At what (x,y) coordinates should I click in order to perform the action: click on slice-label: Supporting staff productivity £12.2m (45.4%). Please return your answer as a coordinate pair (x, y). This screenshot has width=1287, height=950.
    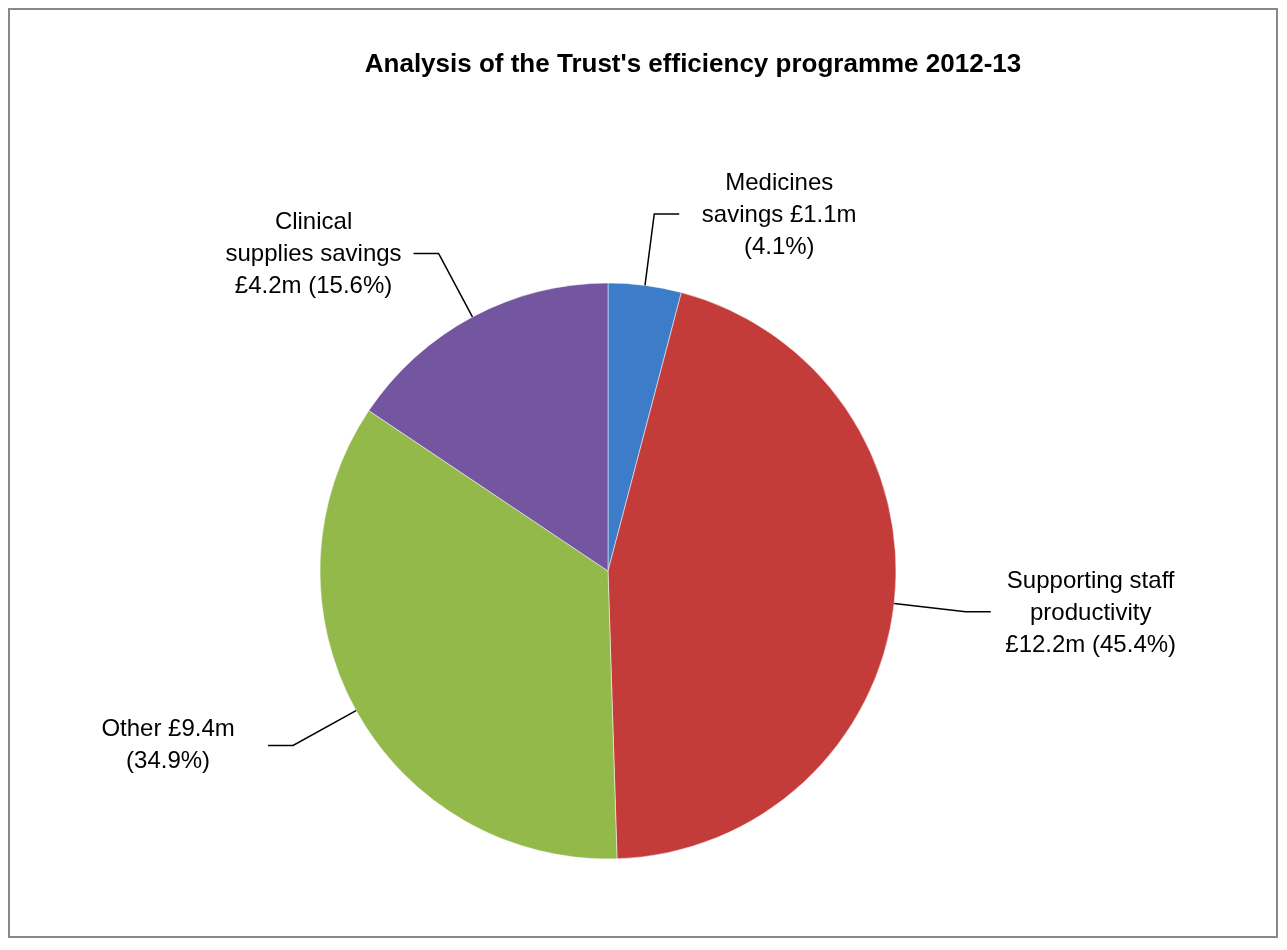
    Looking at the image, I should click on (1091, 611).